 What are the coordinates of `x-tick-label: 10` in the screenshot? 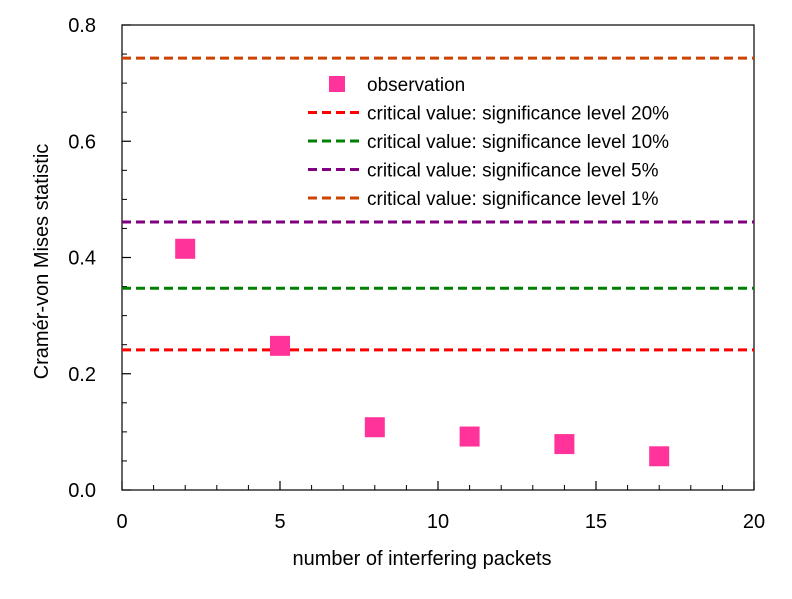 It's located at (438, 522).